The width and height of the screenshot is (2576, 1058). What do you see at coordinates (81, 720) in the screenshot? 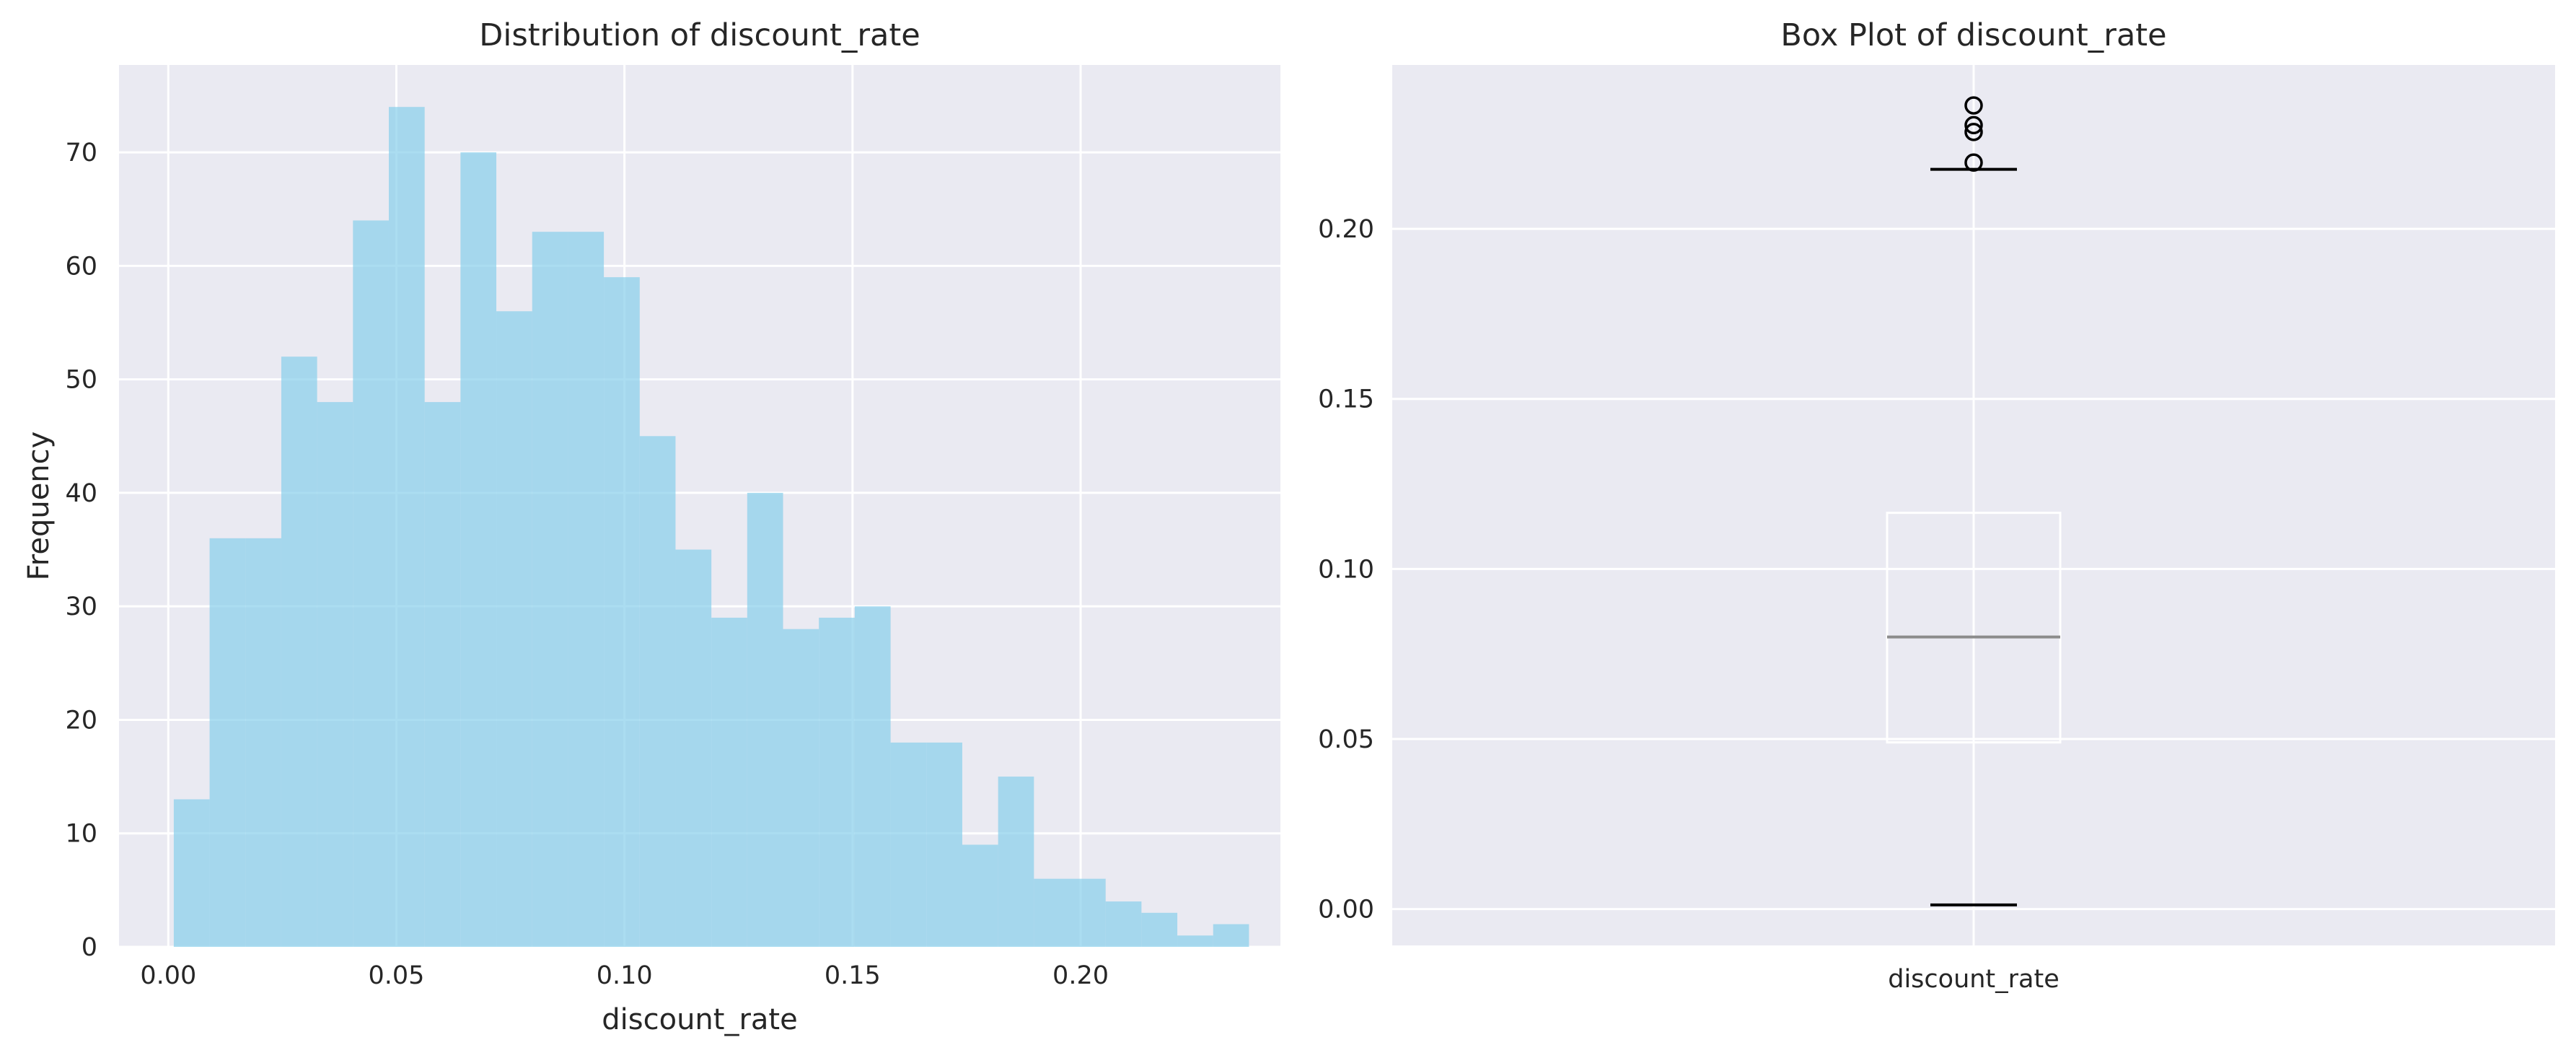
I see `histogram-y-tick-label: 20` at bounding box center [81, 720].